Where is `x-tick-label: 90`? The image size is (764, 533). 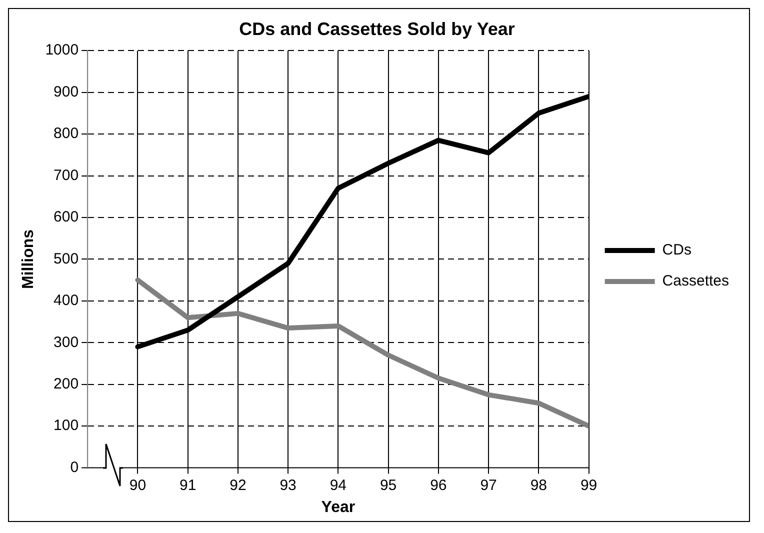 x-tick-label: 90 is located at coordinates (137, 485).